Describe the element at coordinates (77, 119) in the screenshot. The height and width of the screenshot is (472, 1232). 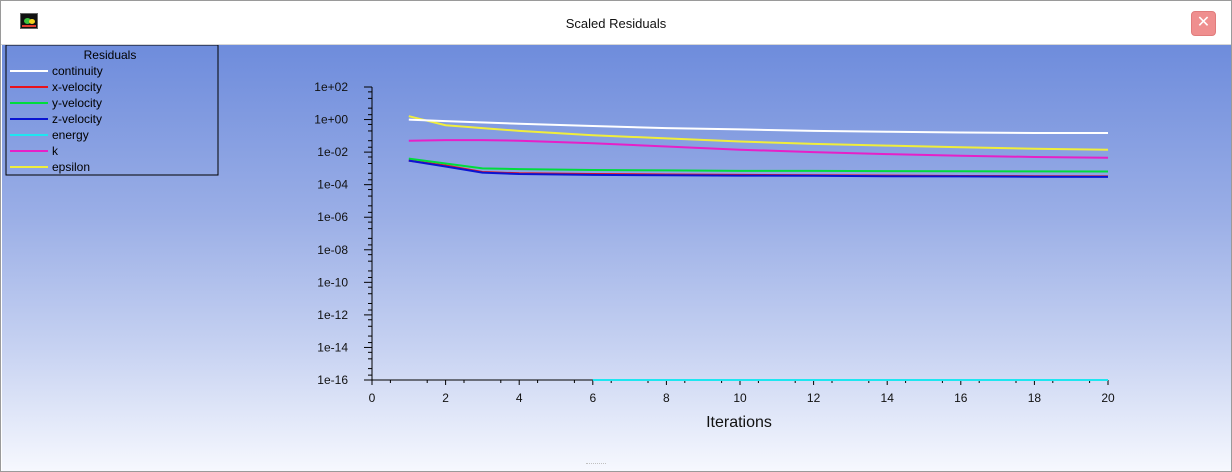
I see `legend-label-z-velocity: z-velocity` at that location.